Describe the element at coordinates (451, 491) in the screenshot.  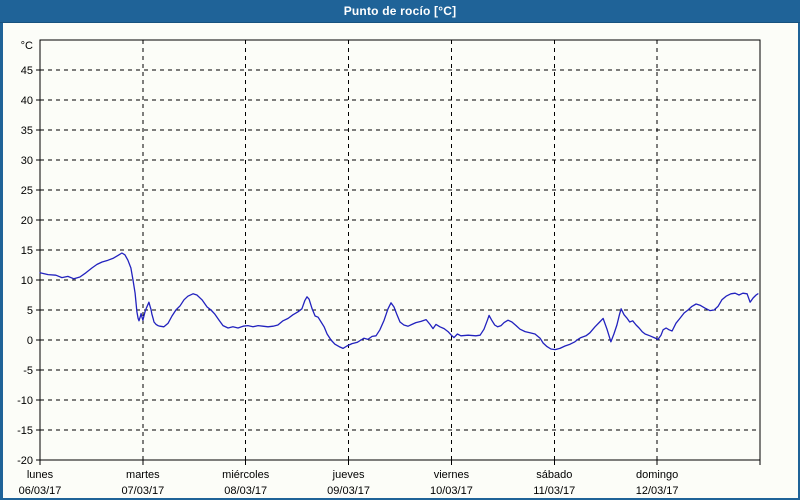
I see `x-date-label: 10/03/17` at that location.